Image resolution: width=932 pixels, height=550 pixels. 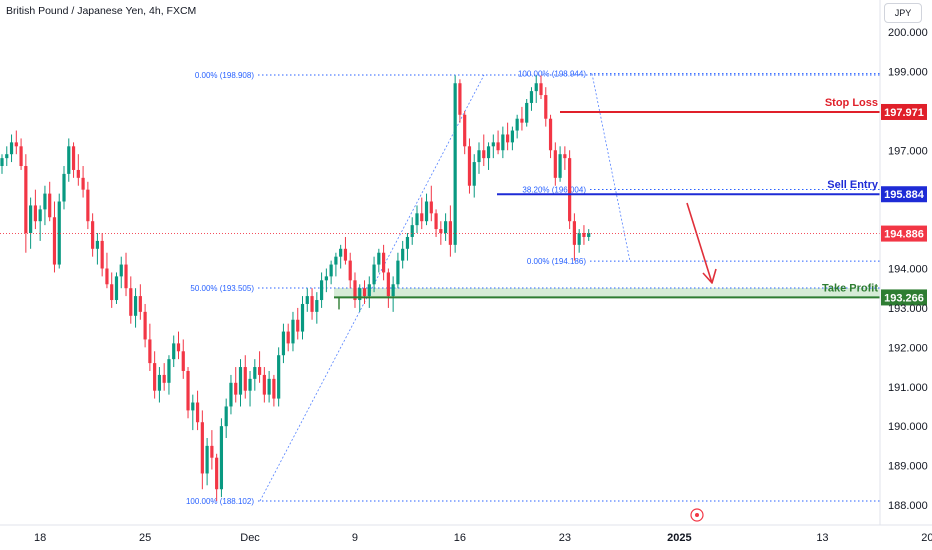 I want to click on clock-target-icon, so click(x=697, y=515).